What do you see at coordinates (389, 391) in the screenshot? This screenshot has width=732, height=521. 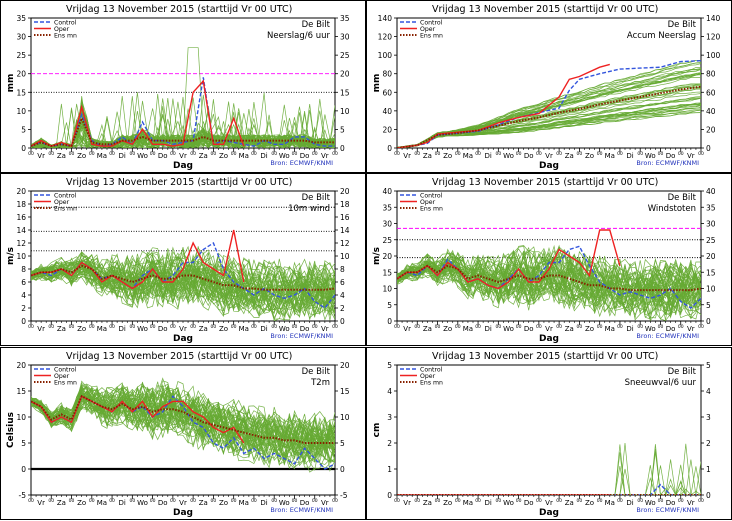 I see `ytick-label-left: 4` at bounding box center [389, 391].